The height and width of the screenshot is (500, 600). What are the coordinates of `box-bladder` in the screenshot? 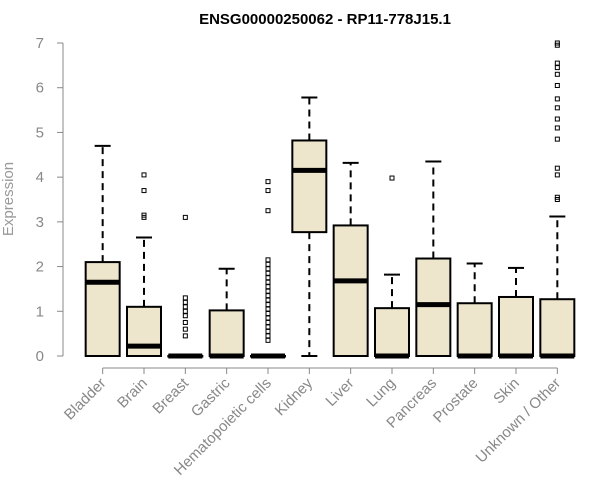 It's located at (102, 251).